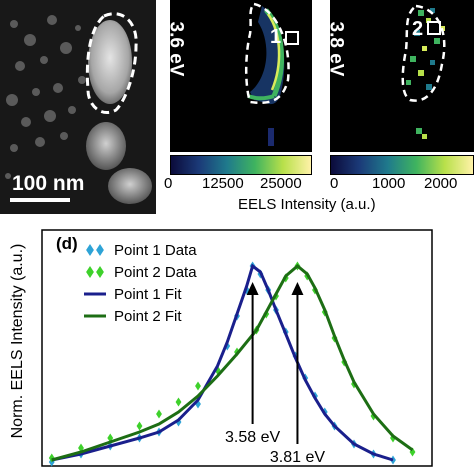 This screenshot has width=474, height=474. Describe the element at coordinates (168, 183) in the screenshot. I see `colorbar-1-tick-0: 0` at that location.